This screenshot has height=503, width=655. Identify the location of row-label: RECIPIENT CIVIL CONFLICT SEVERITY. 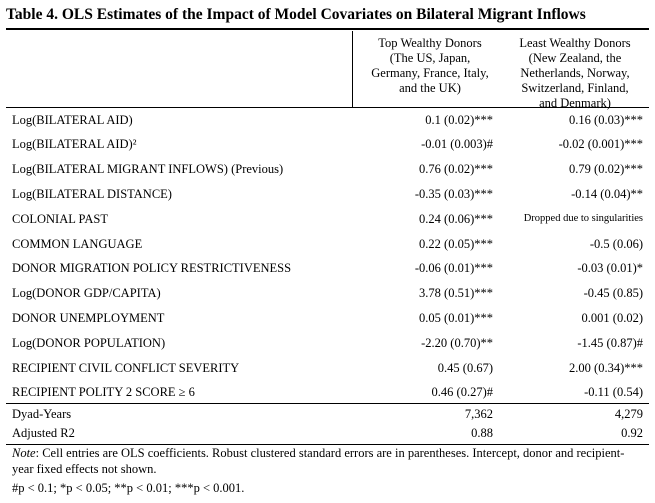
(126, 368).